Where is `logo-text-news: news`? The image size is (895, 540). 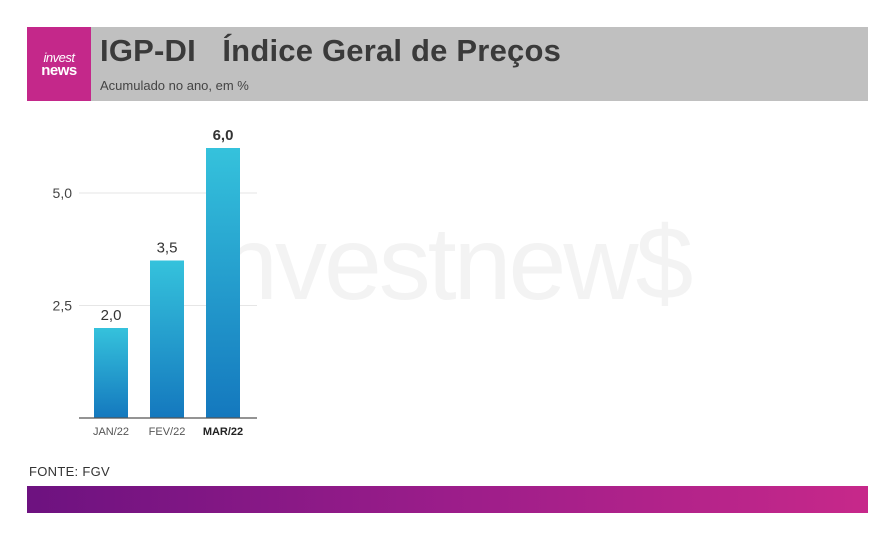
logo-text-news: news is located at coordinates (59, 70).